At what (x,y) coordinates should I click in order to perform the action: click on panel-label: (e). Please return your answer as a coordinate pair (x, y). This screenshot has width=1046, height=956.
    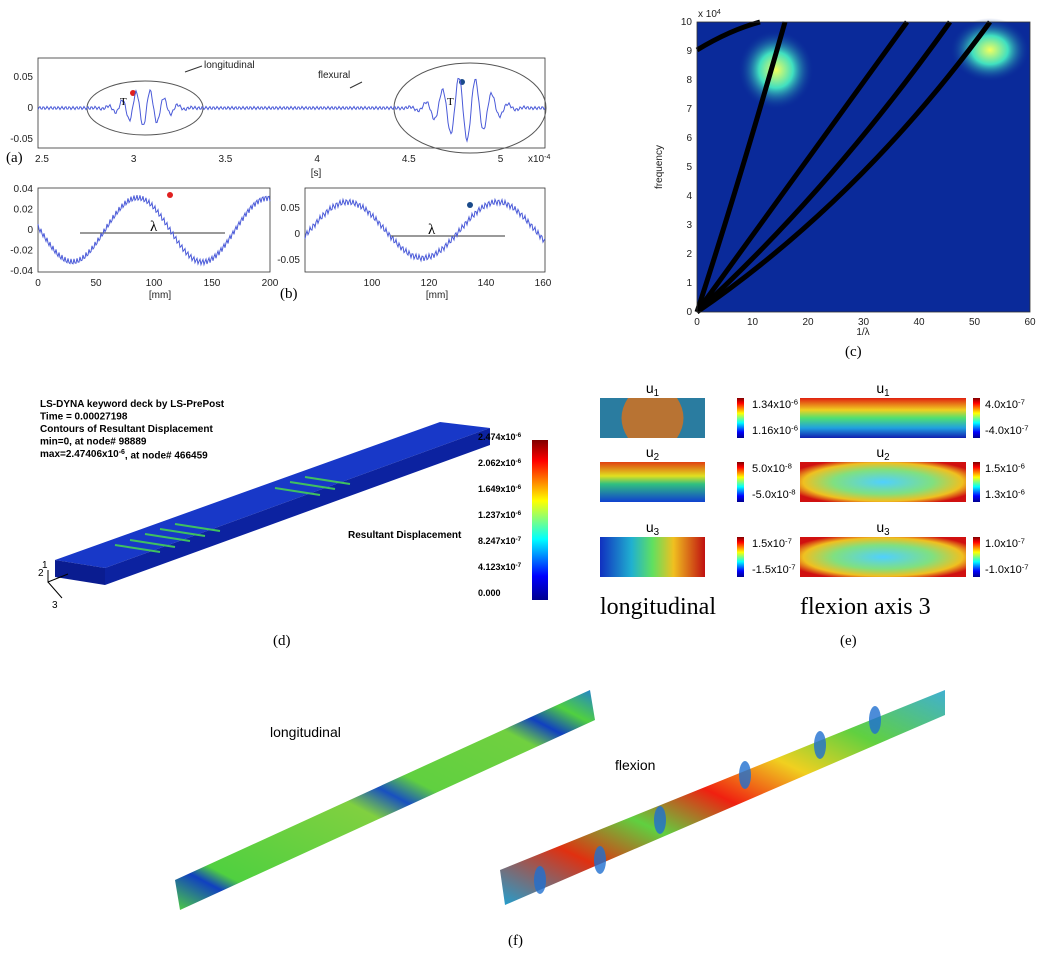
    Looking at the image, I should click on (848, 641).